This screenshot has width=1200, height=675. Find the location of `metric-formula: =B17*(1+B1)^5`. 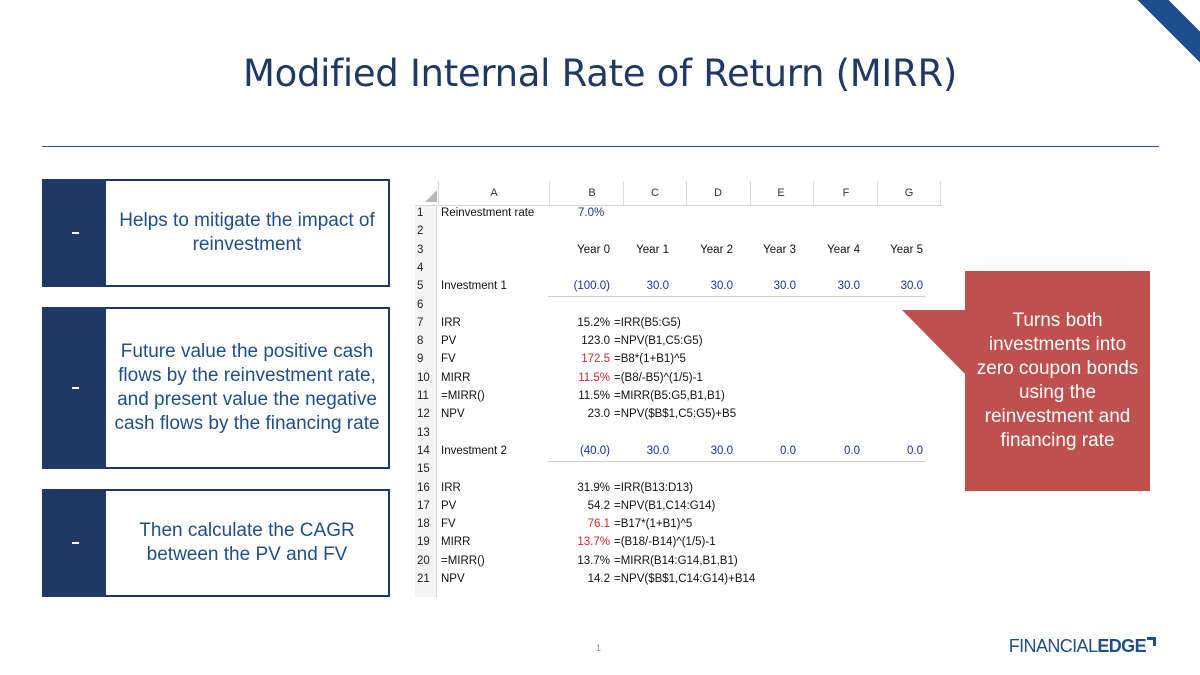

metric-formula: =B17*(1+B1)^5 is located at coordinates (653, 524).